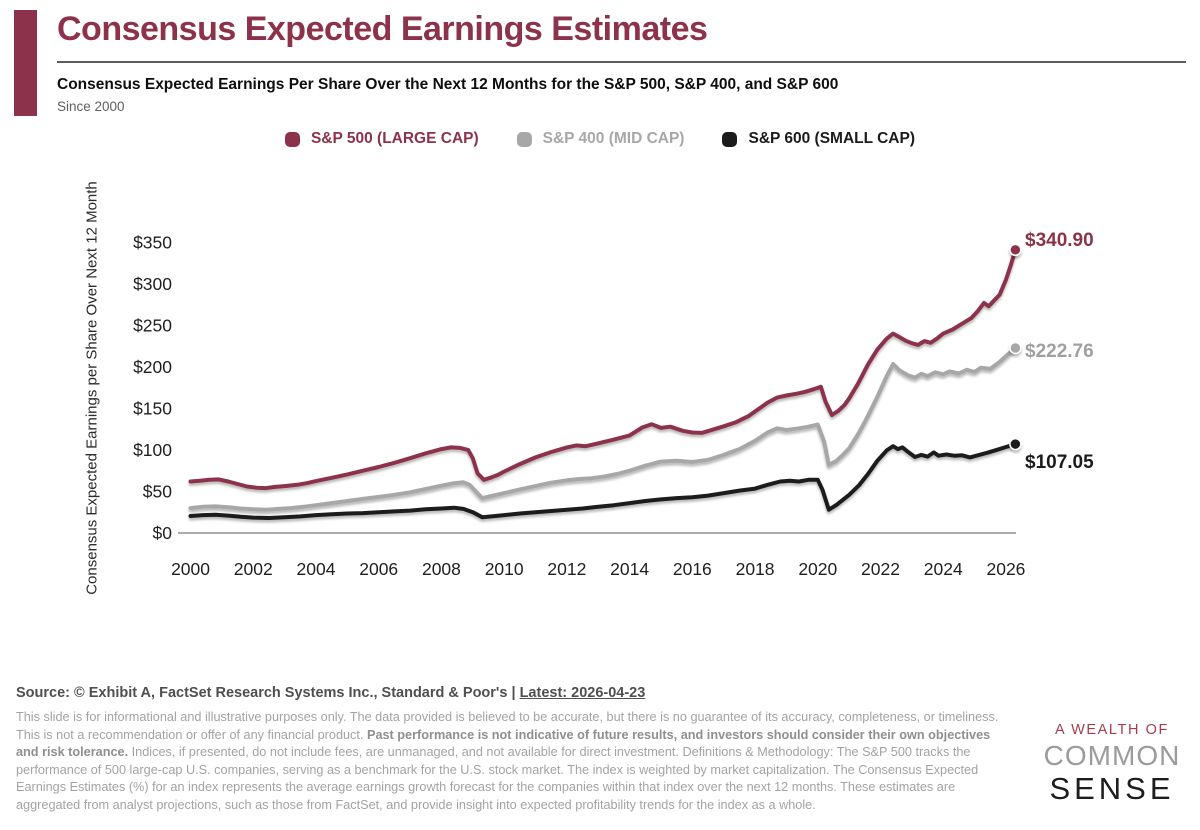  What do you see at coordinates (755, 569) in the screenshot?
I see `x-tick-label: 2018` at bounding box center [755, 569].